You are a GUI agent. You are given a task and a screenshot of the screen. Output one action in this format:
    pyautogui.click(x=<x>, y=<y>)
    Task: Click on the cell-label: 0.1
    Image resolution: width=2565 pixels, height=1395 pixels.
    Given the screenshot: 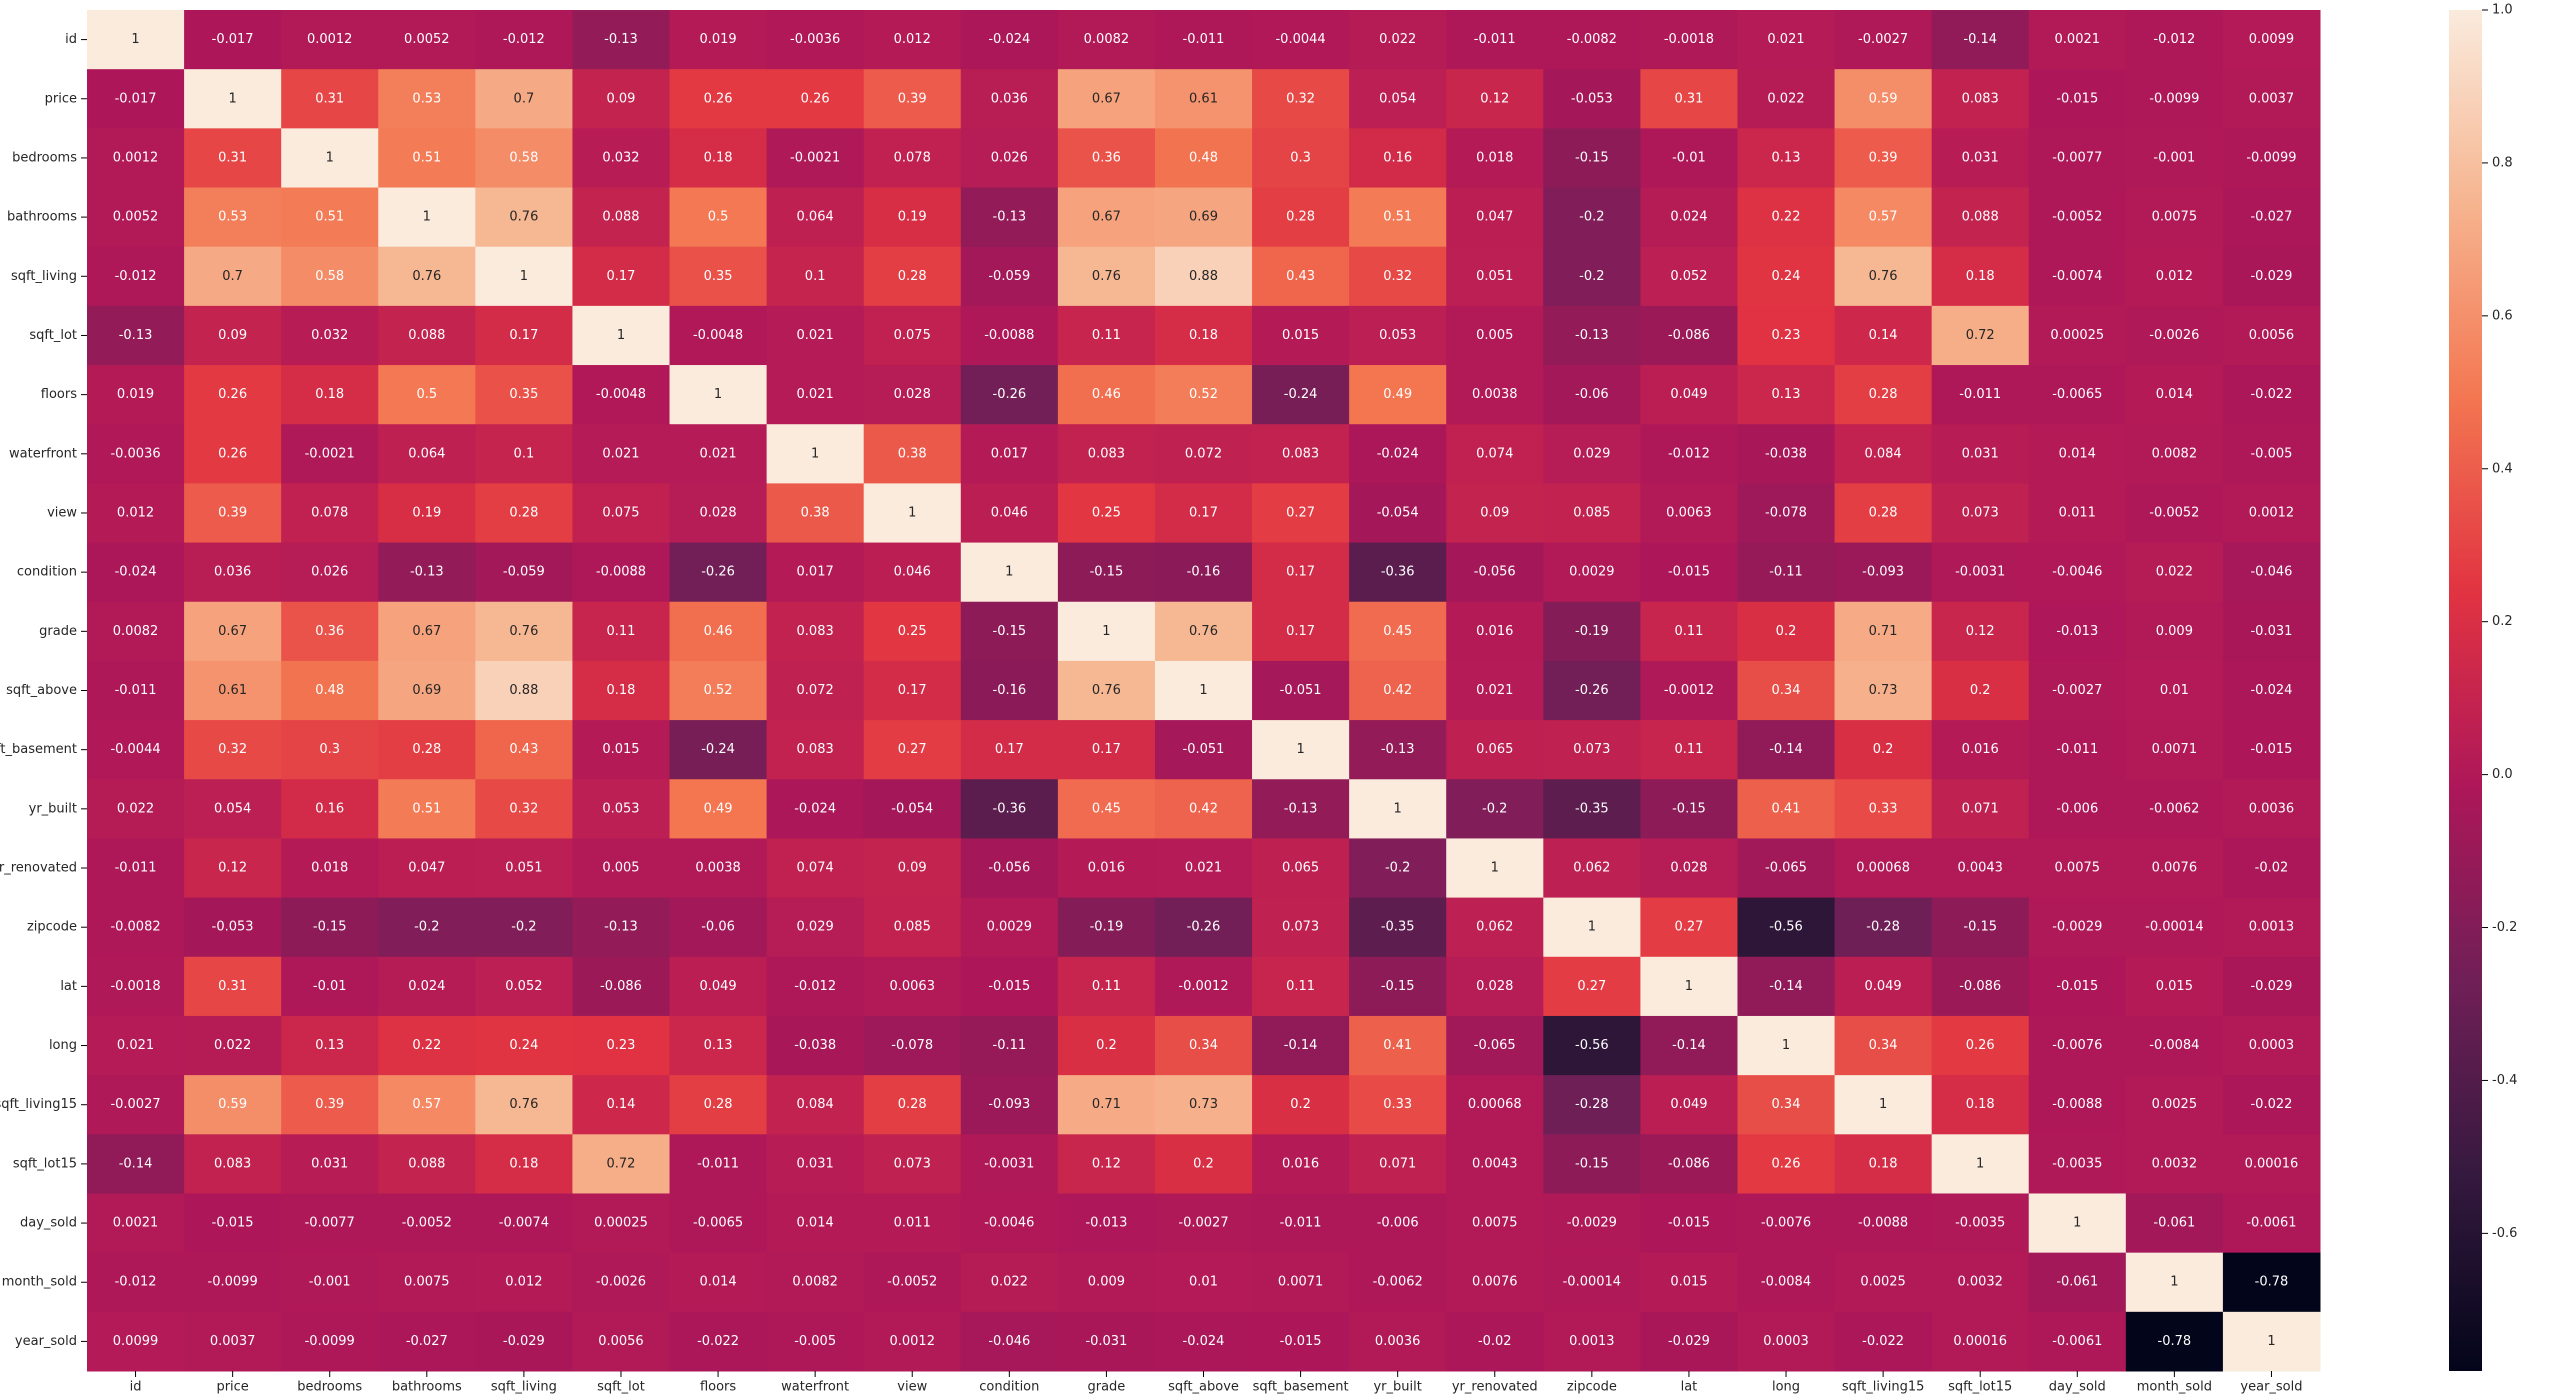 What is the action you would take?
    pyautogui.click(x=524, y=453)
    